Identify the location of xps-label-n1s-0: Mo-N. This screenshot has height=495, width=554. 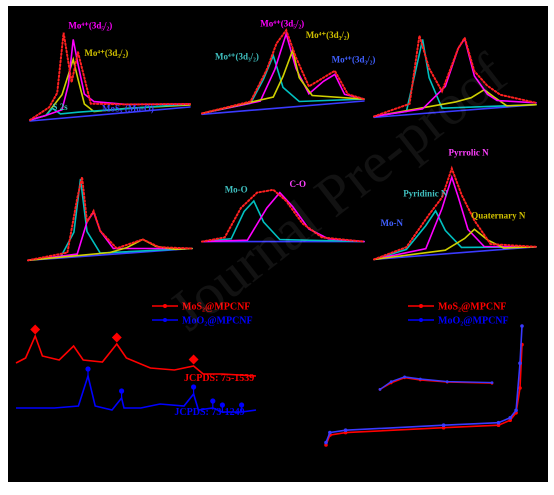
(392, 223).